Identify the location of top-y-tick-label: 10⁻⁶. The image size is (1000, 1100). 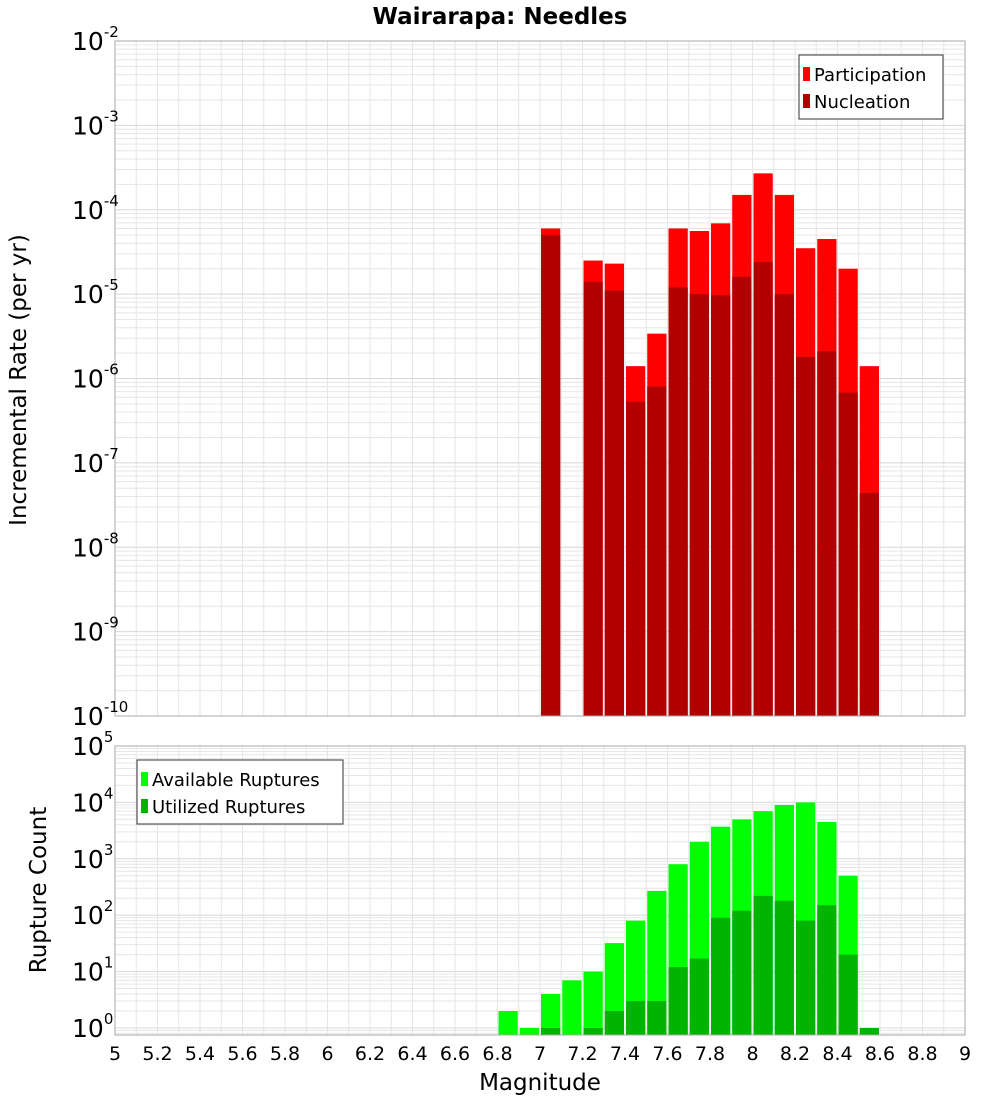
(95, 377).